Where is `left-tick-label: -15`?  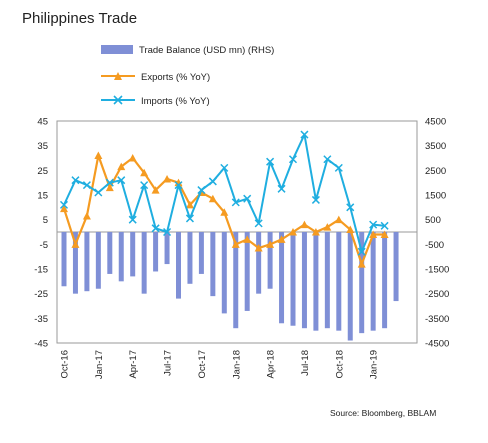
left-tick-label: -15 is located at coordinates (41, 270).